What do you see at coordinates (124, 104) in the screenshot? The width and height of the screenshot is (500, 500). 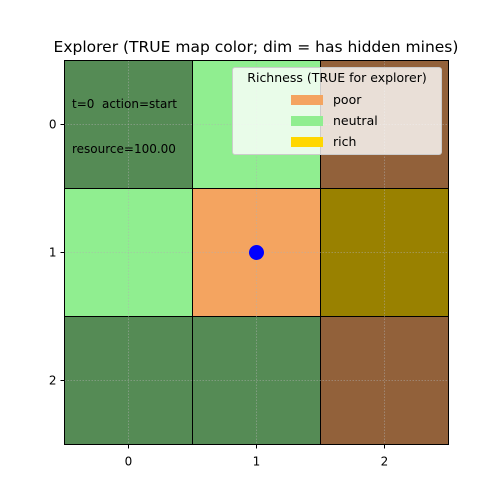 I see `time-action-text: t=0 action=start` at bounding box center [124, 104].